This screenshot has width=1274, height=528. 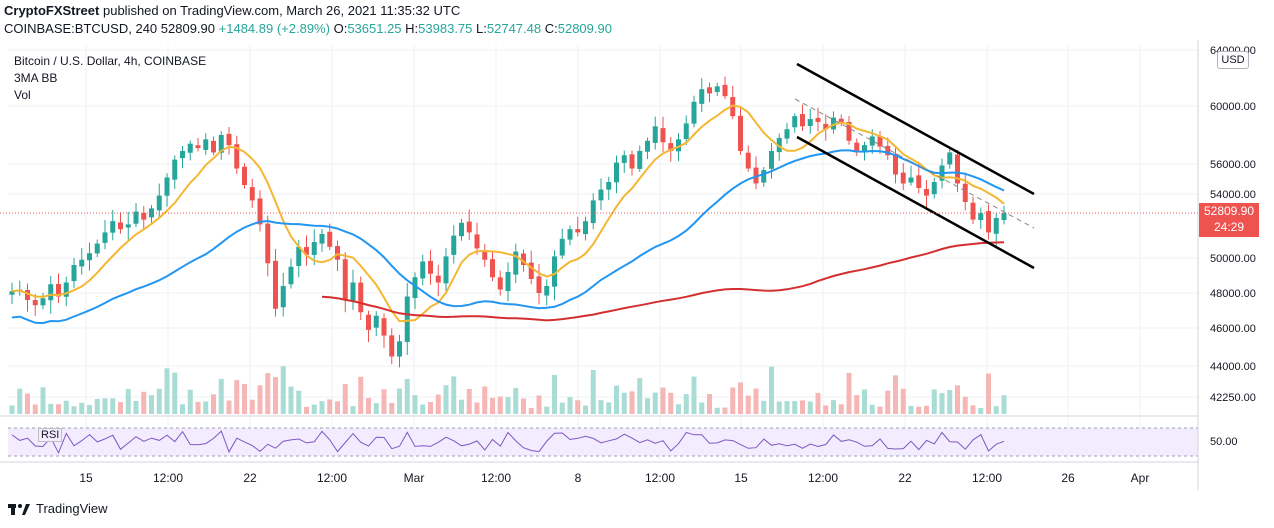 I want to click on currency-badge: USD, so click(x=1233, y=60).